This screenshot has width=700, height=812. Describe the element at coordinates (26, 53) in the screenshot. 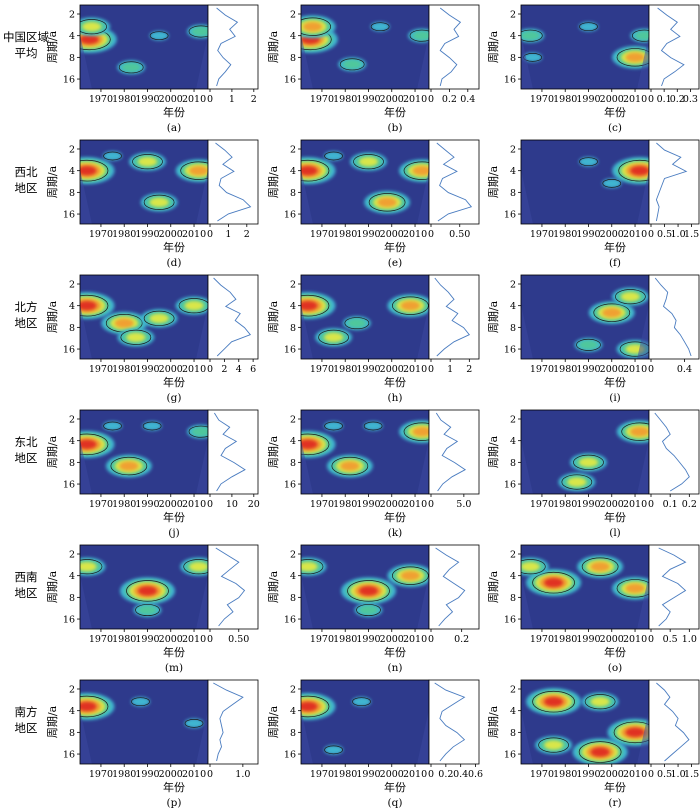

I see `row-label: 平均` at that location.